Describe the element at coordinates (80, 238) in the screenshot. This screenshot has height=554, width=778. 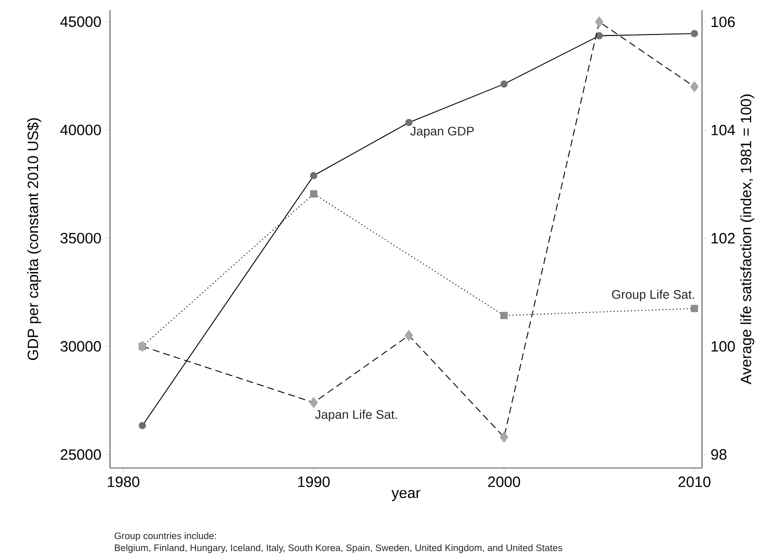
I see `y-tick-label: 35000` at that location.